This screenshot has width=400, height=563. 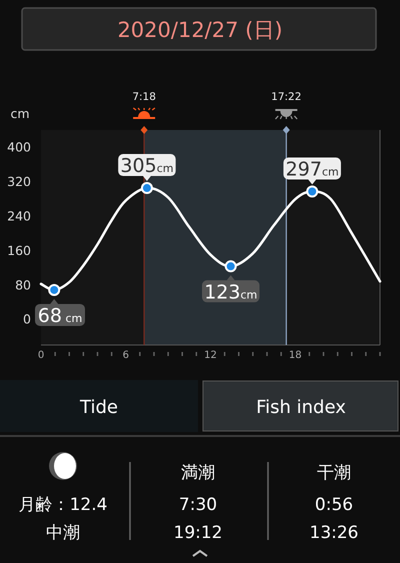 I want to click on y-tick-label: 160, so click(x=19, y=250).